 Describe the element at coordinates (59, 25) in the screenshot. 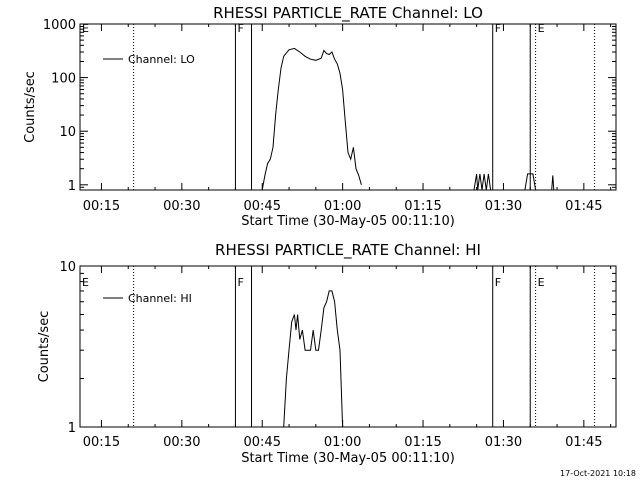

I see `y-tick-label: 1000` at that location.